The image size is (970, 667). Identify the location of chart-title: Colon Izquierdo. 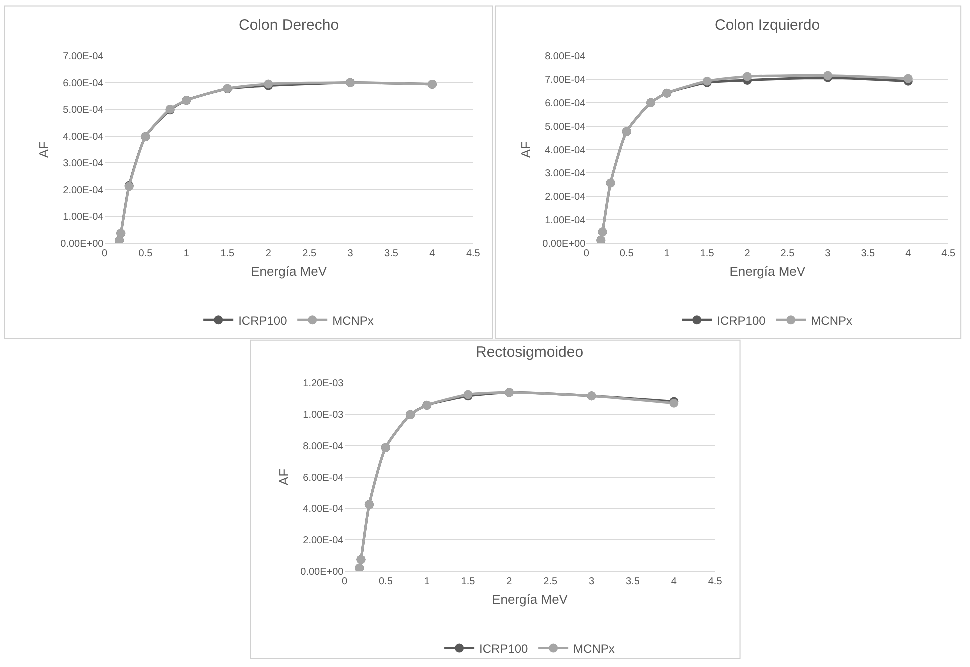
(767, 25).